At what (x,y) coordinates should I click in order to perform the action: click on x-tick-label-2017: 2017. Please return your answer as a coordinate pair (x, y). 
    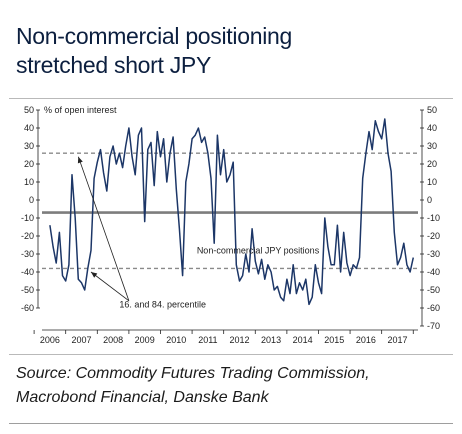
    Looking at the image, I should click on (397, 340).